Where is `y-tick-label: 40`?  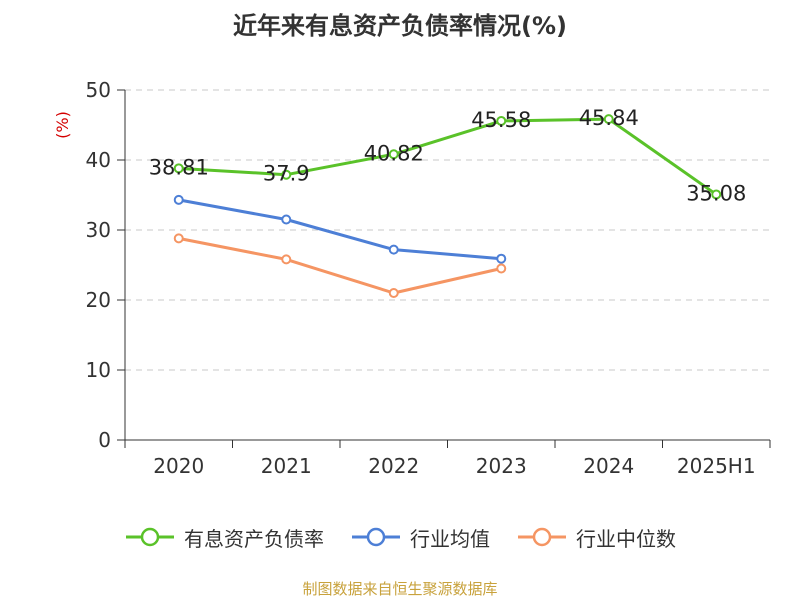
y-tick-label: 40 is located at coordinates (98, 160).